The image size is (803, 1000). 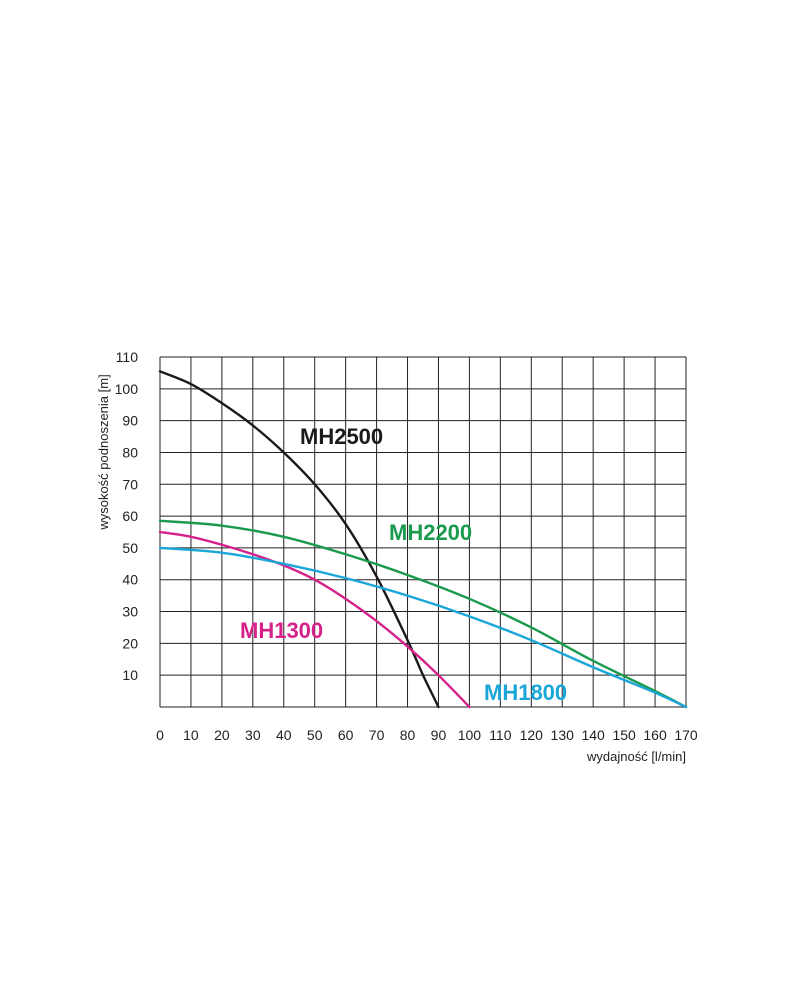 I want to click on series-line-mh2500, so click(x=299, y=539).